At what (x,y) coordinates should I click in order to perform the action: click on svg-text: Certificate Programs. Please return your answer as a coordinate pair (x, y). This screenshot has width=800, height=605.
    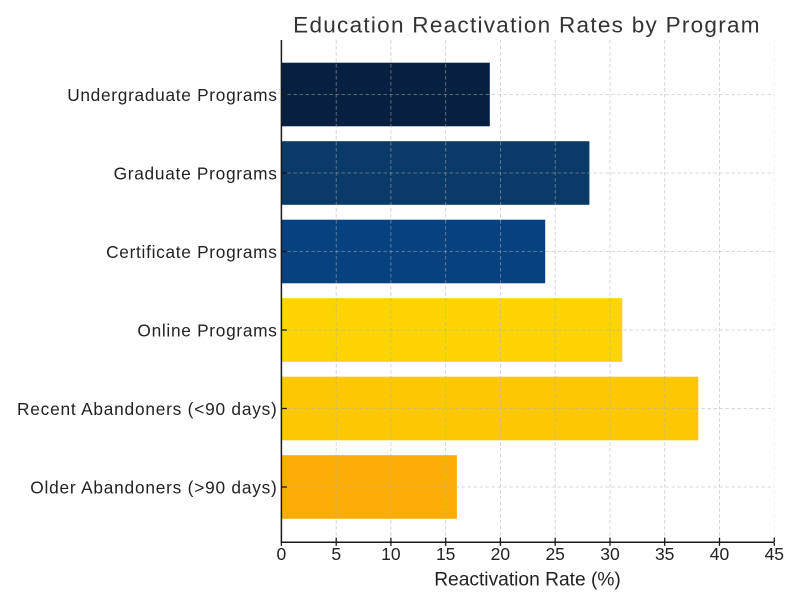
    Looking at the image, I should click on (192, 252).